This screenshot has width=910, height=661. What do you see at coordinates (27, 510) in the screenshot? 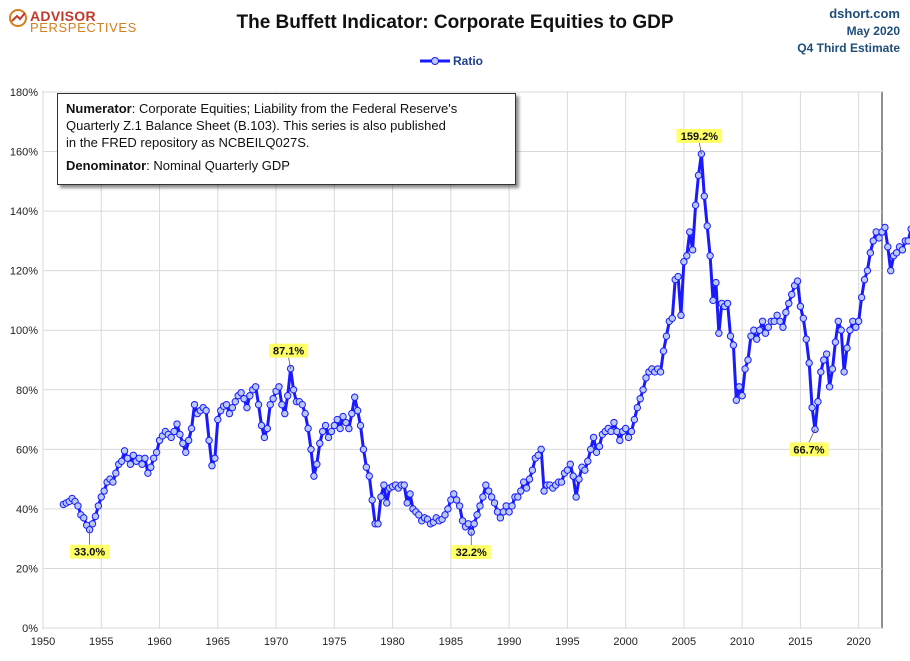
I see `y-tick-label: 40%` at bounding box center [27, 510].